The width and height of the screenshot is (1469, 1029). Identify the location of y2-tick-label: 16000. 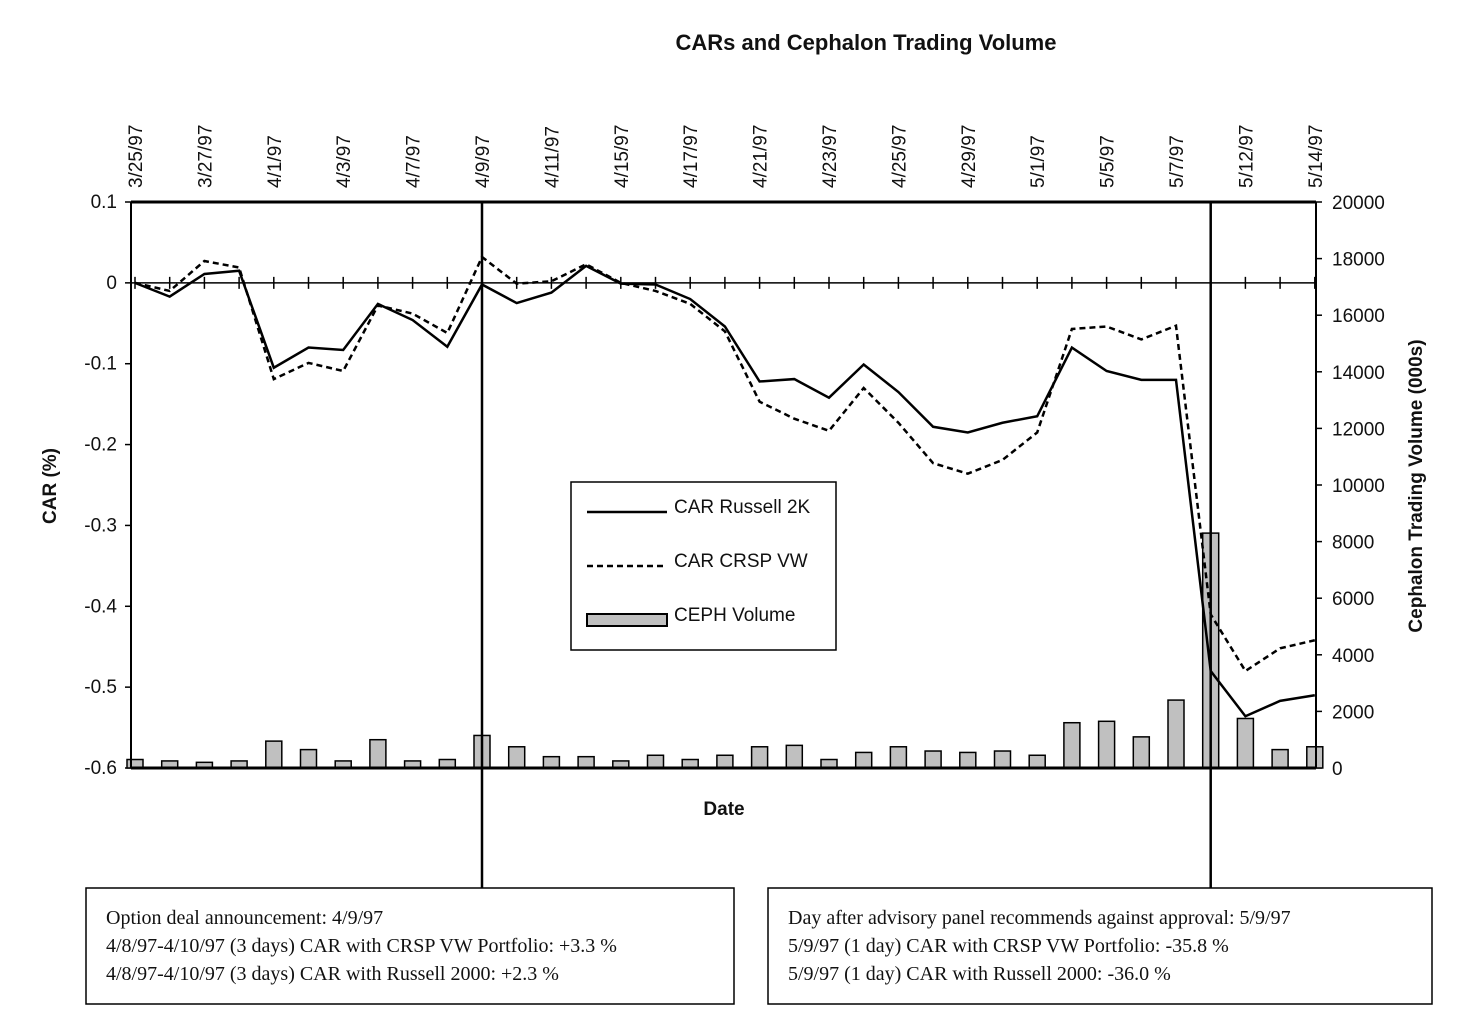
(1358, 316).